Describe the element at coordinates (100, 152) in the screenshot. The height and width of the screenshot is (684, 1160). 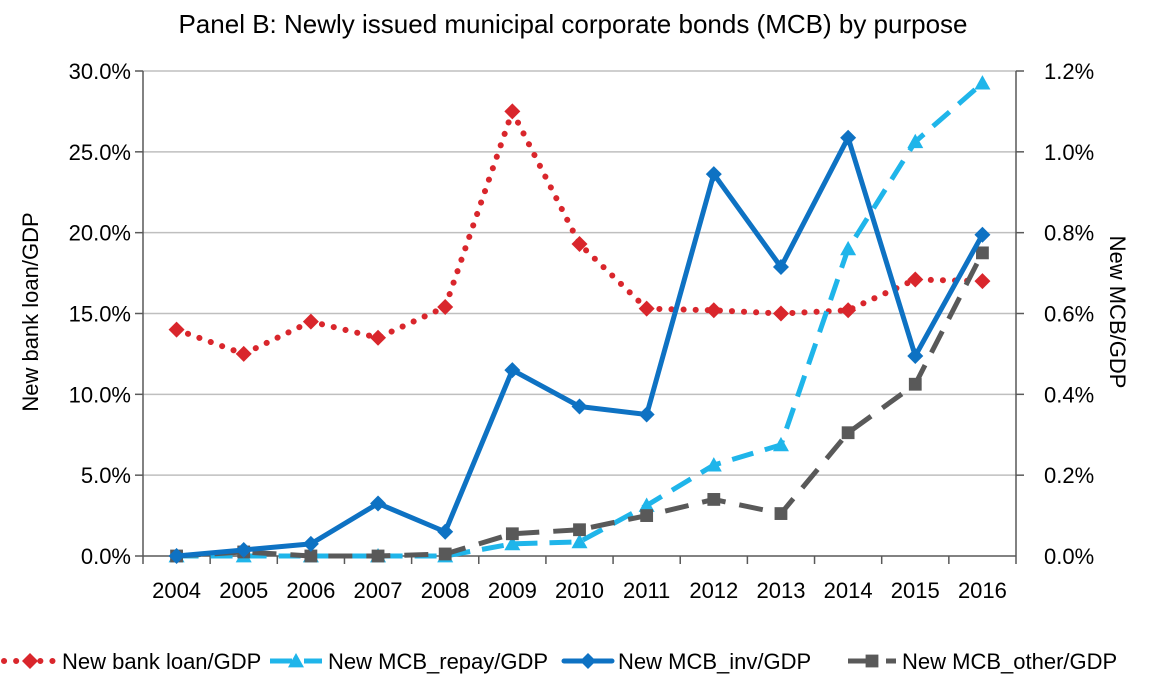
I see `y-tick-label: 25.0%` at that location.